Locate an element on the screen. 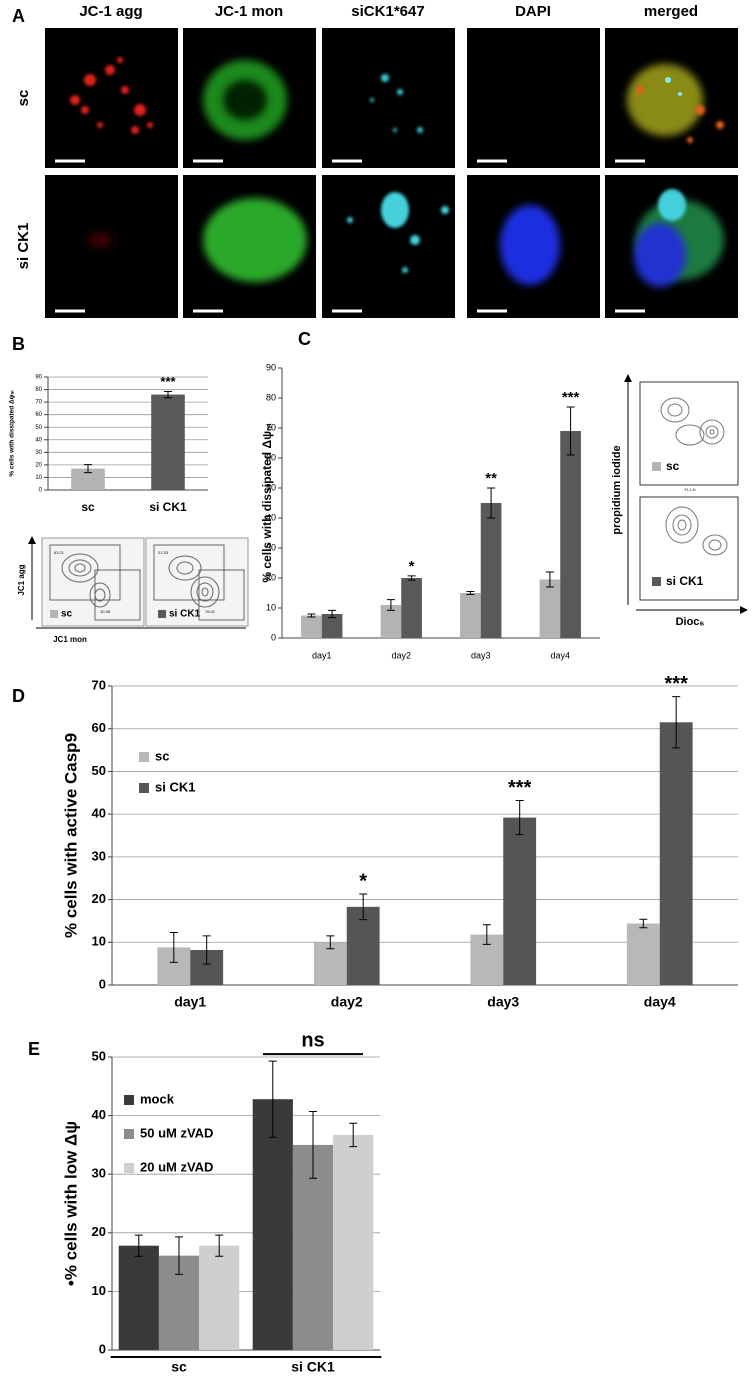  flow-axis-caption: FL1-H is located at coordinates (689, 489).